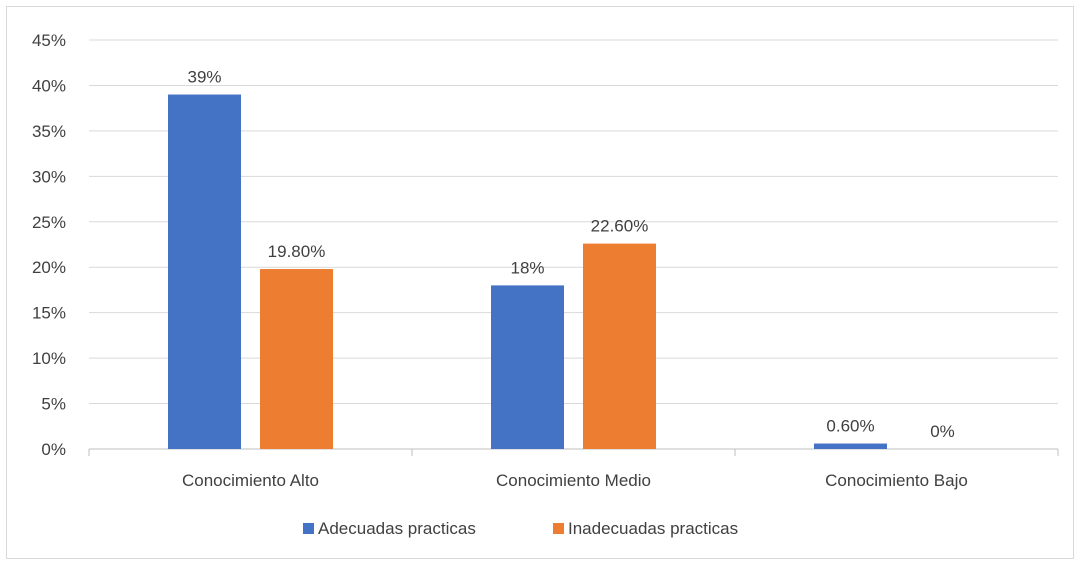  Describe the element at coordinates (942, 431) in the screenshot. I see `data-label: 0%` at that location.